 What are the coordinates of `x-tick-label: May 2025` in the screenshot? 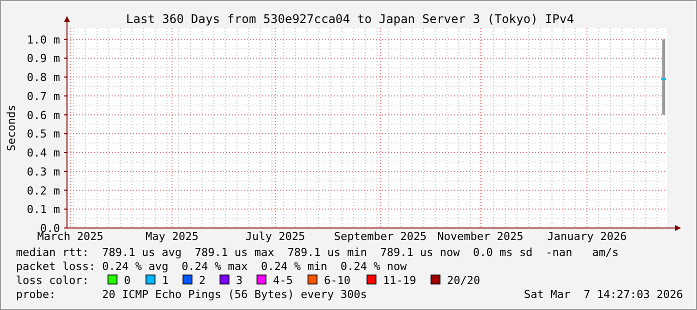 It's located at (172, 236).